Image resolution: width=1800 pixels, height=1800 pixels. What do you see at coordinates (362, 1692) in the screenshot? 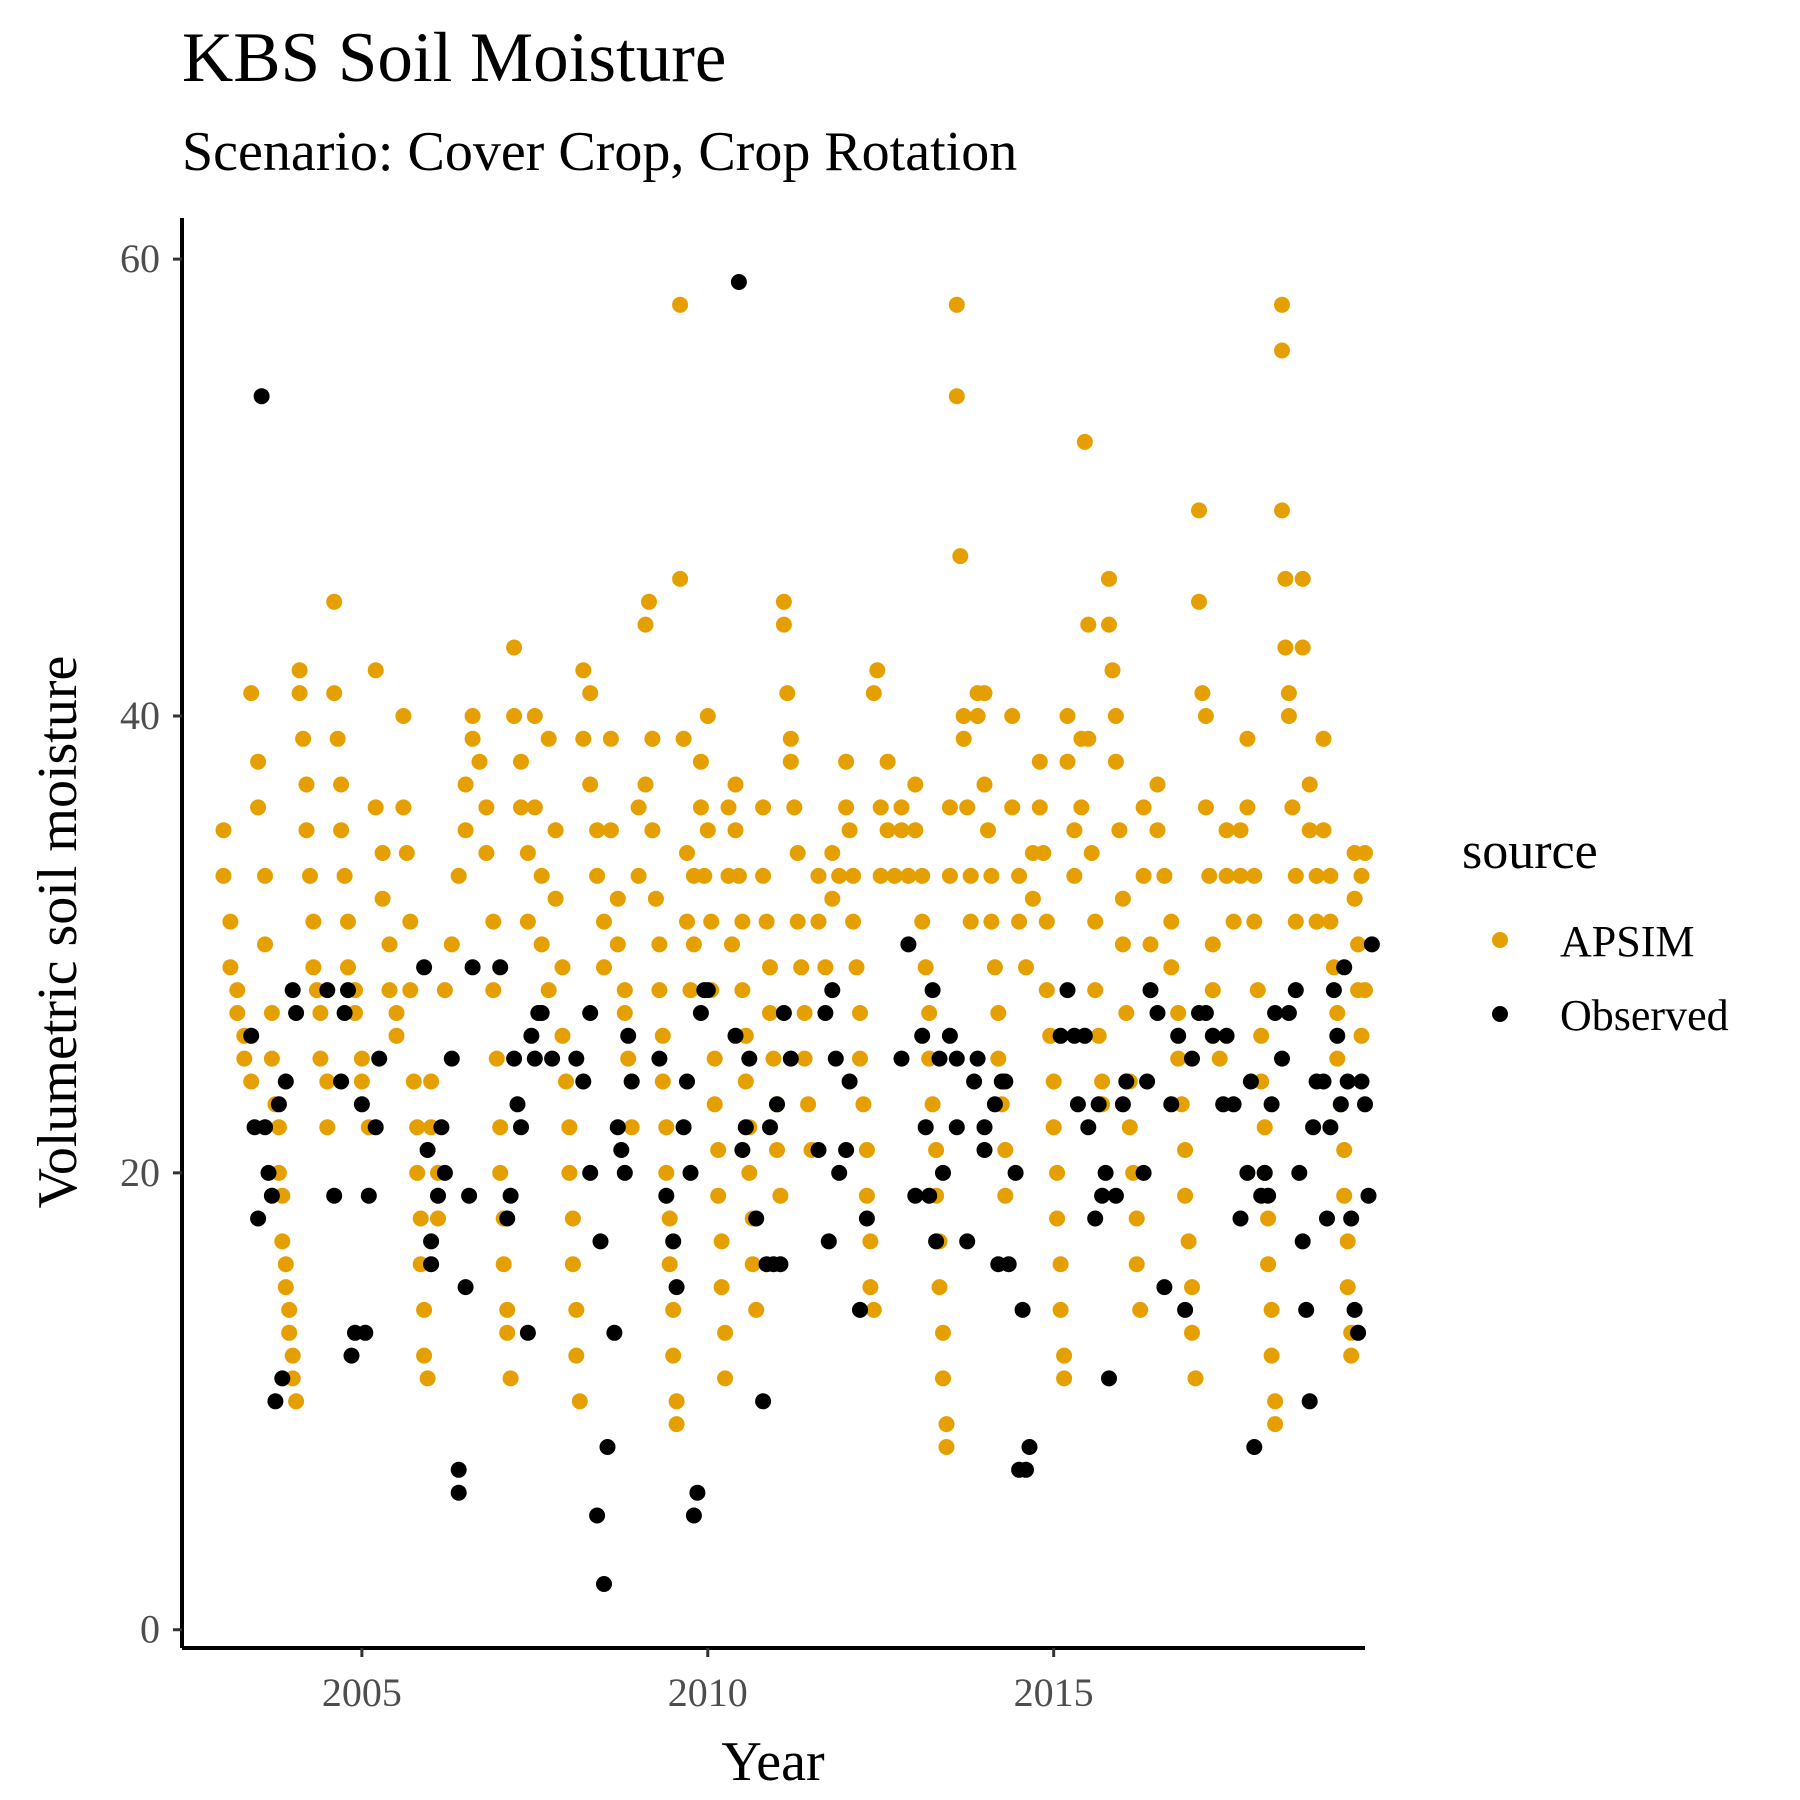
I see `x-tick-label: 2005` at bounding box center [362, 1692].